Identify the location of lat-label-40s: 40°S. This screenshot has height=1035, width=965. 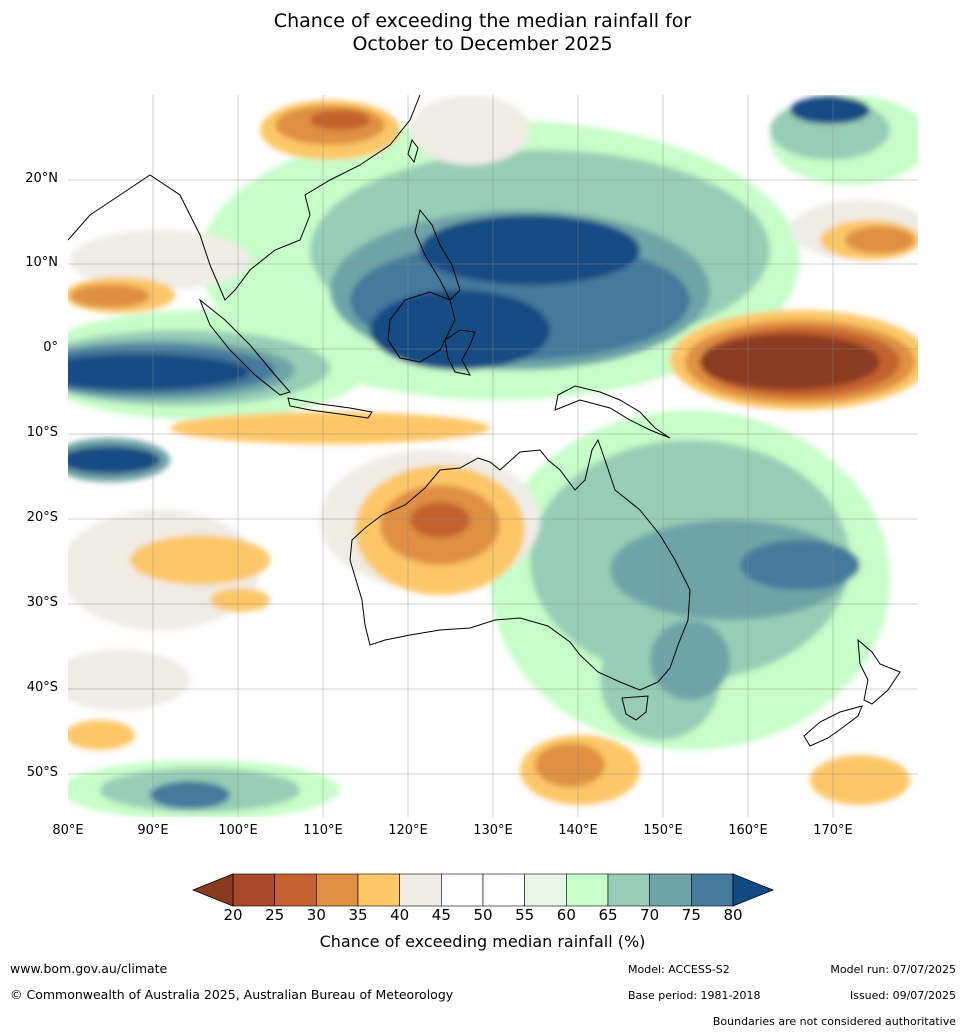
(42, 687).